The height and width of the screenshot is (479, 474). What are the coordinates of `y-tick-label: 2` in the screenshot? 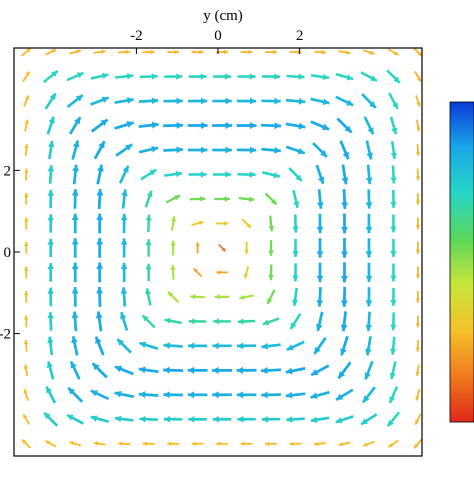 It's located at (8, 171).